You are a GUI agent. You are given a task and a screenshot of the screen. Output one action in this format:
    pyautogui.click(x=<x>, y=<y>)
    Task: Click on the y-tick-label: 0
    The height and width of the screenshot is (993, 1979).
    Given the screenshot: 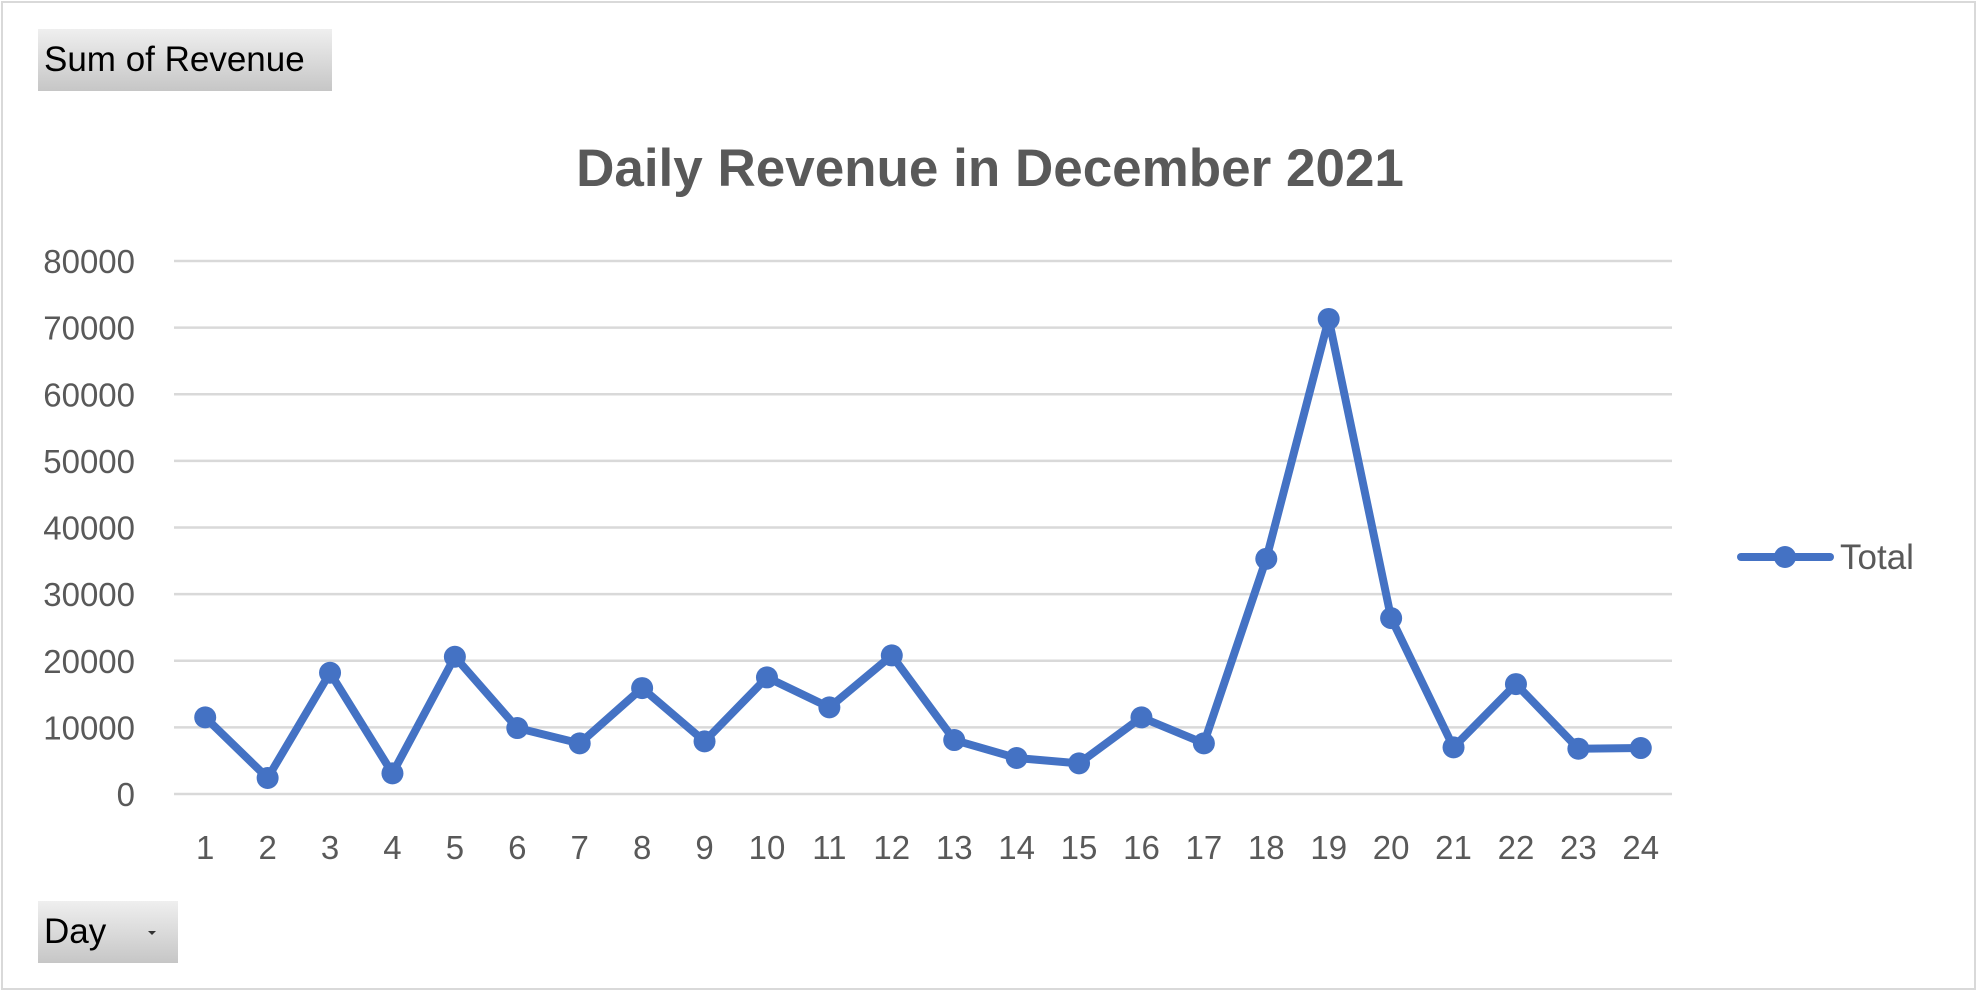 What is the action you would take?
    pyautogui.click(x=126, y=794)
    